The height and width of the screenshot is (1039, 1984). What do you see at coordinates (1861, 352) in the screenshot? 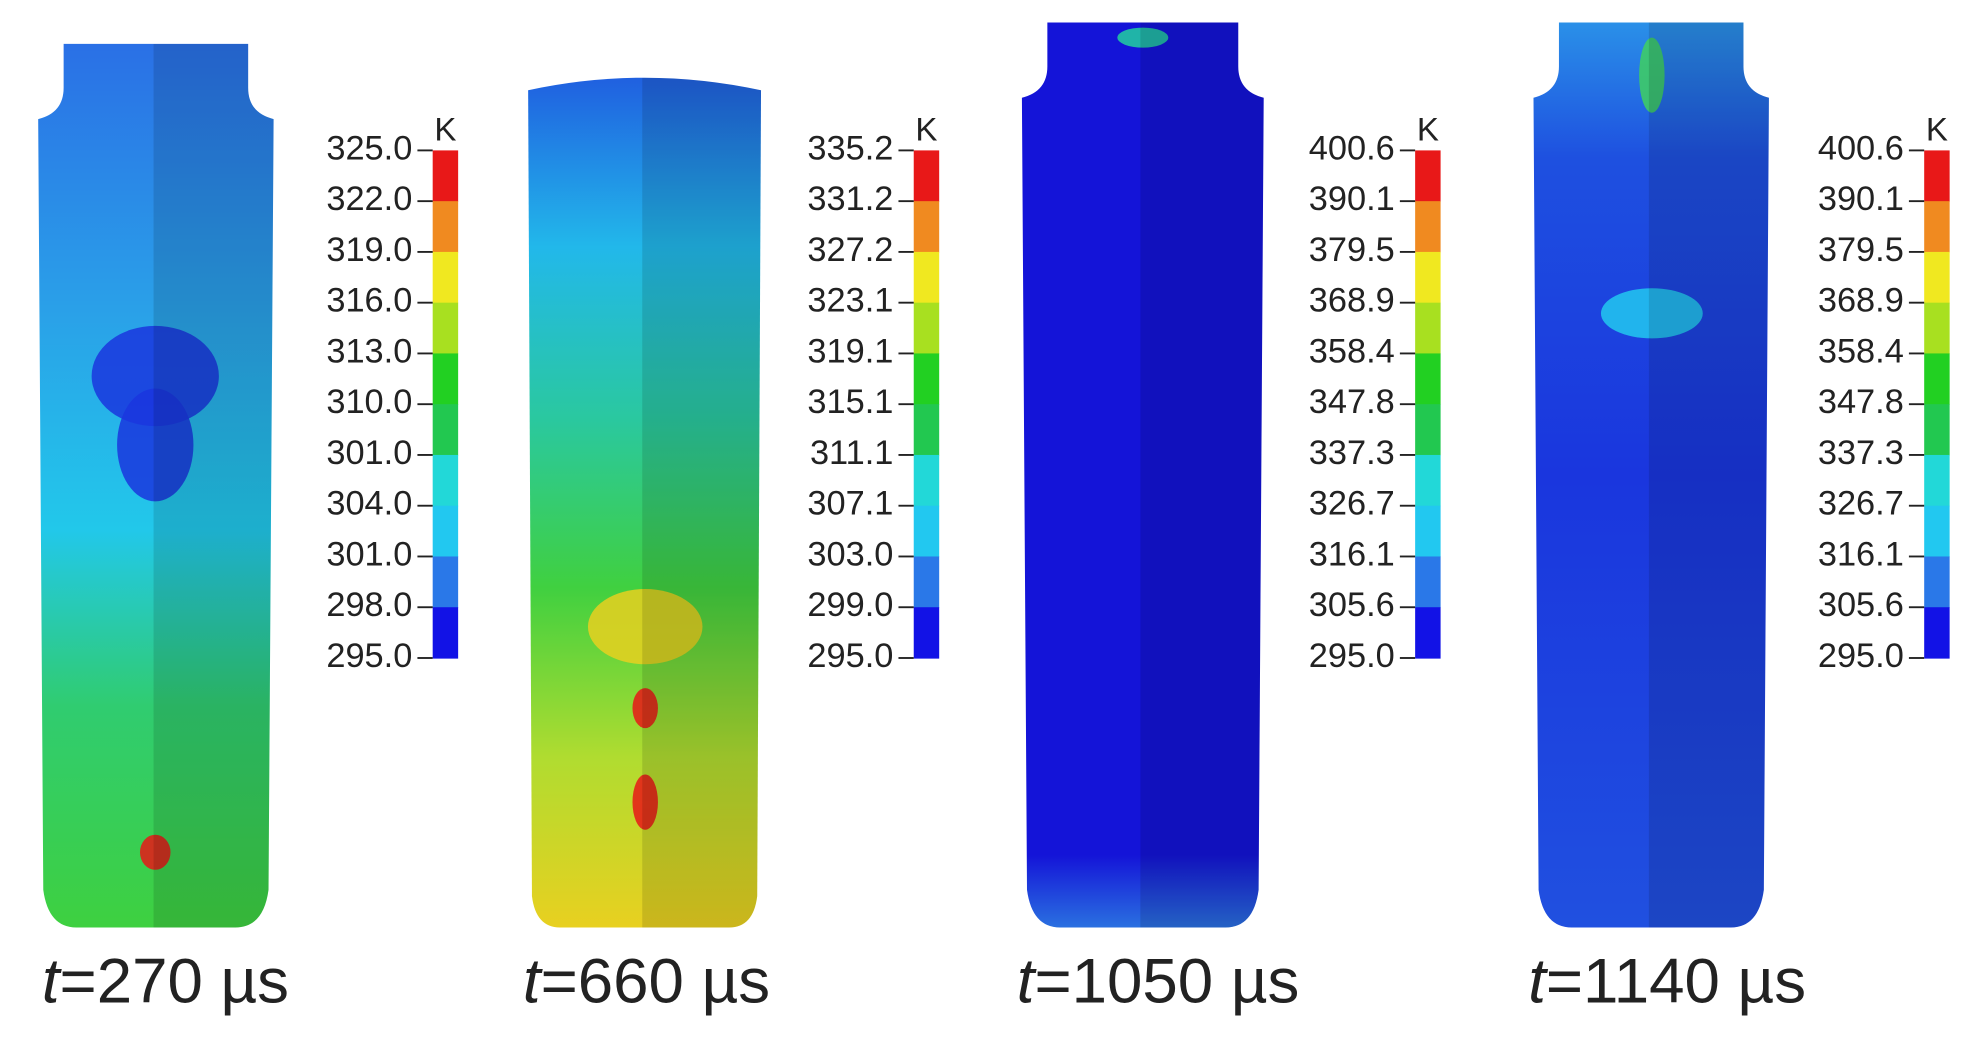
I see `colorbar-label: 358.4` at bounding box center [1861, 352].